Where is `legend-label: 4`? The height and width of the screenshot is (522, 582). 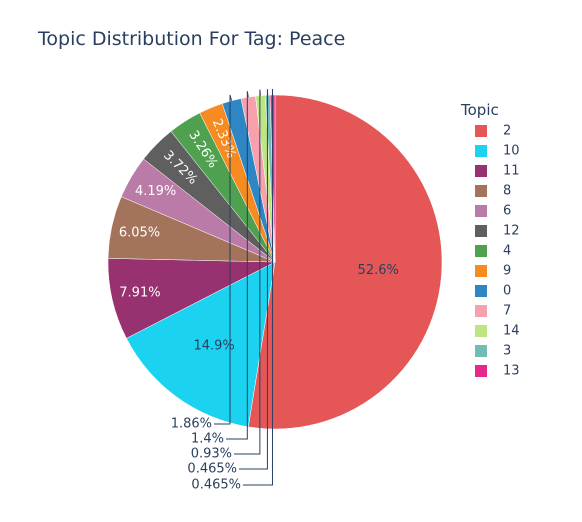
legend-label: 4 is located at coordinates (507, 251).